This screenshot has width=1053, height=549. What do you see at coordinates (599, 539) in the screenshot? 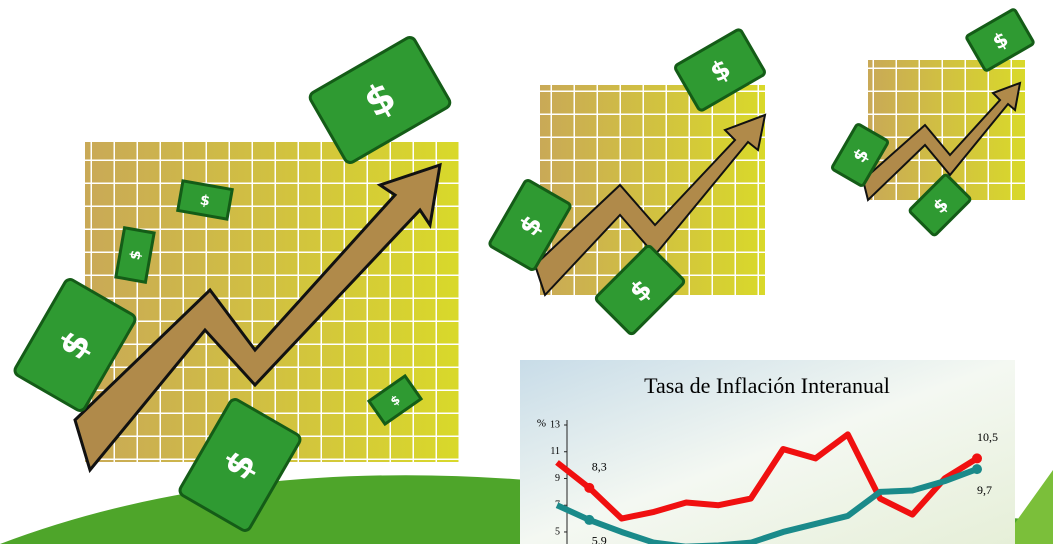
I see `data-label: 5,9` at bounding box center [599, 539].